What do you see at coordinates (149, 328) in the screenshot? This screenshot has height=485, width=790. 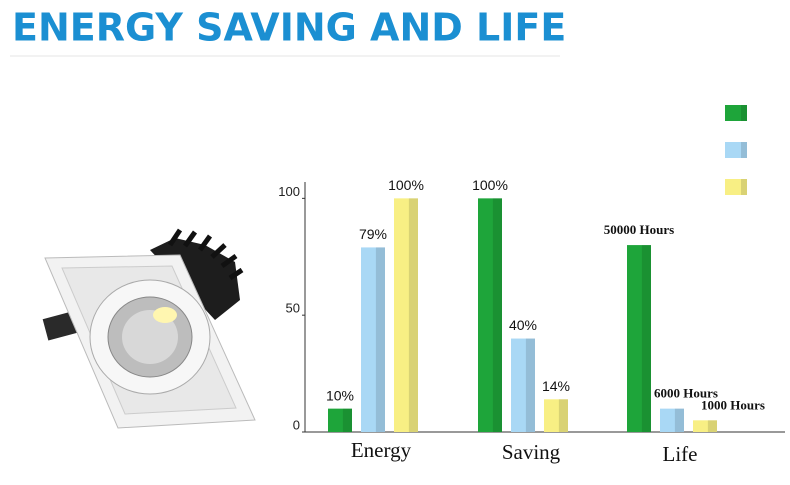 I see `product-image` at bounding box center [149, 328].